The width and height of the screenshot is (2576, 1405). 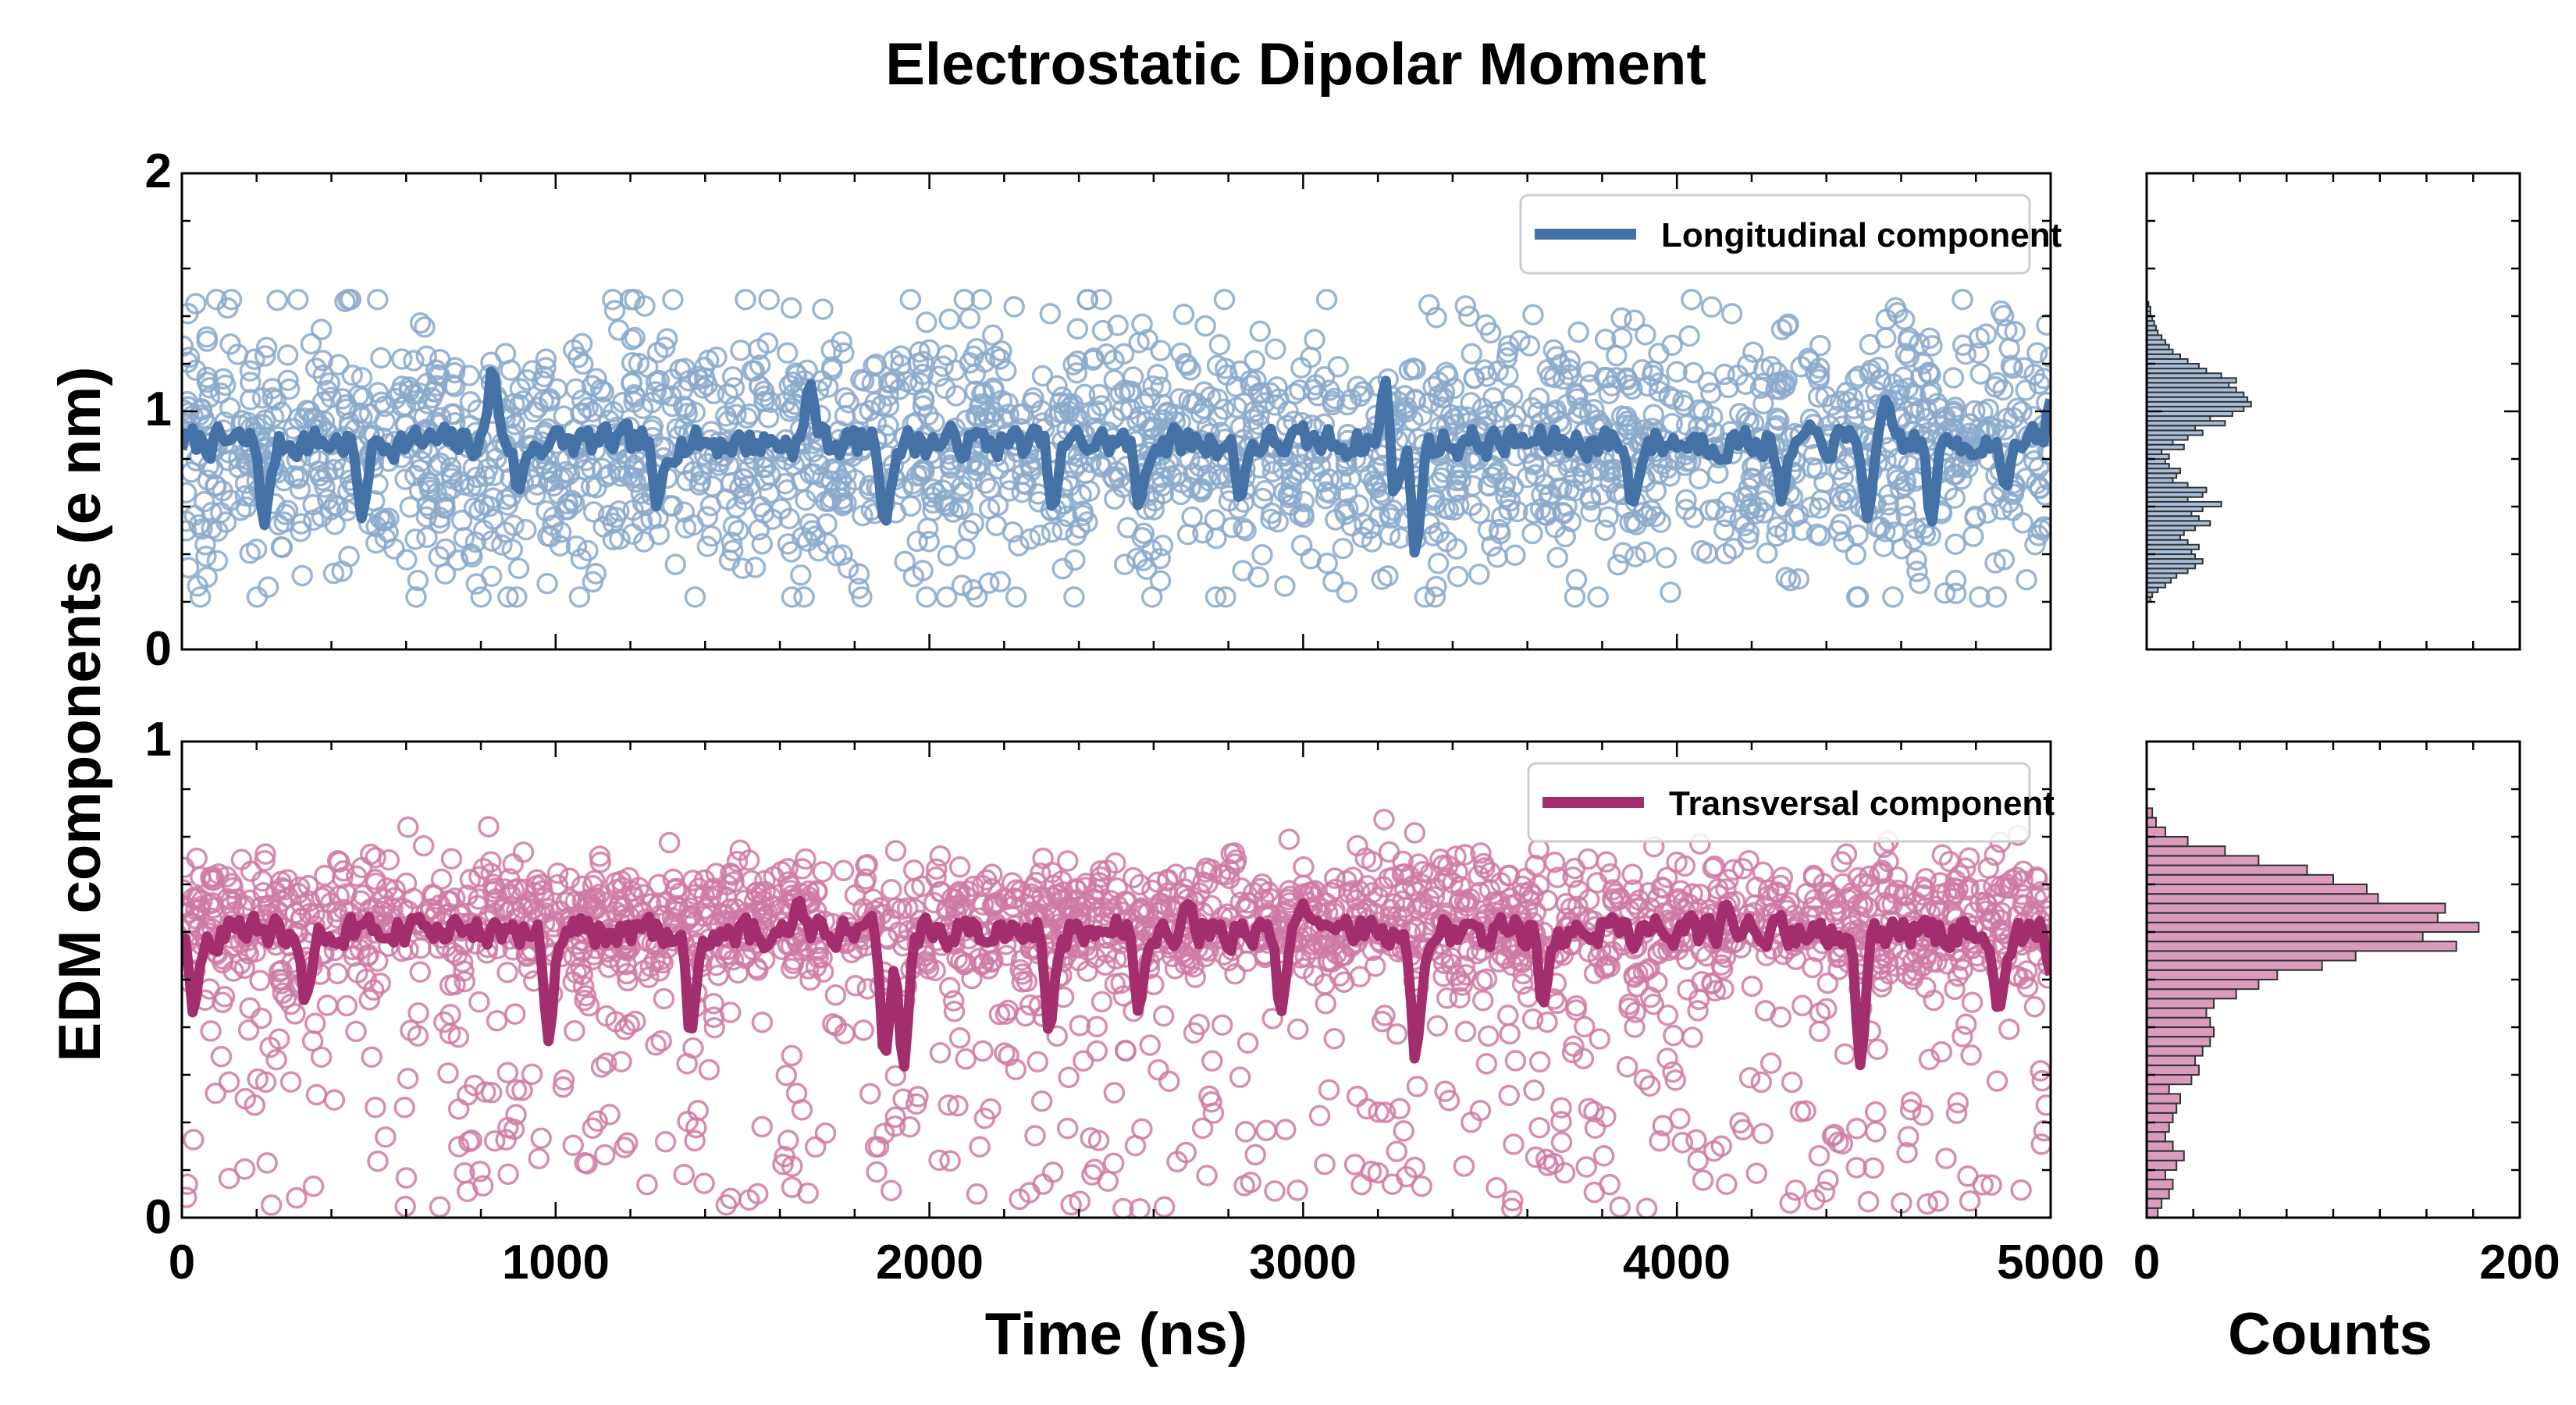 What do you see at coordinates (158, 1217) in the screenshot?
I see `bottom-y-tick-label-0: 0` at bounding box center [158, 1217].